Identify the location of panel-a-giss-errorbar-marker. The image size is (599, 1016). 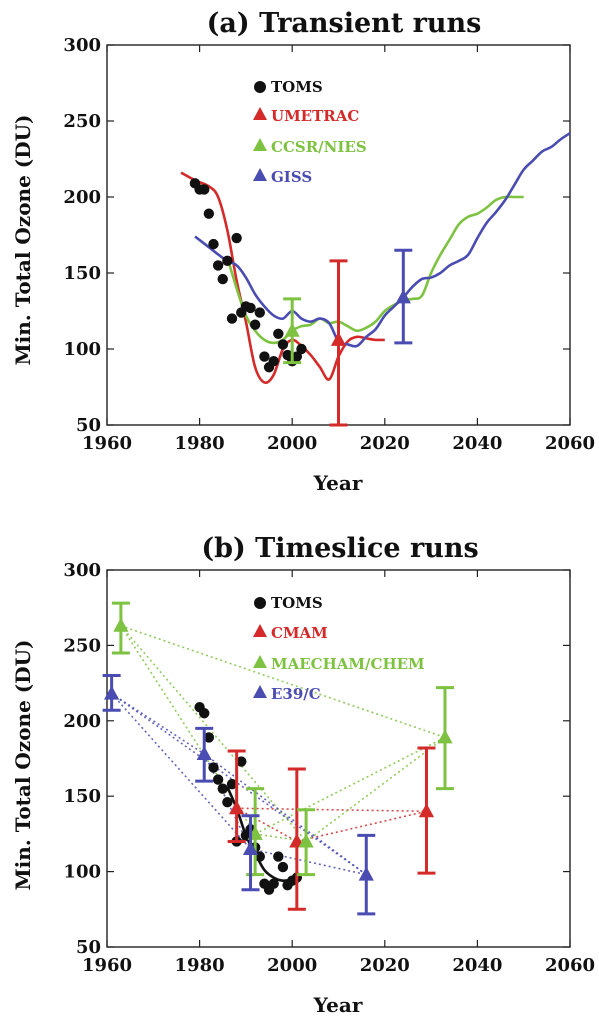
(403, 296).